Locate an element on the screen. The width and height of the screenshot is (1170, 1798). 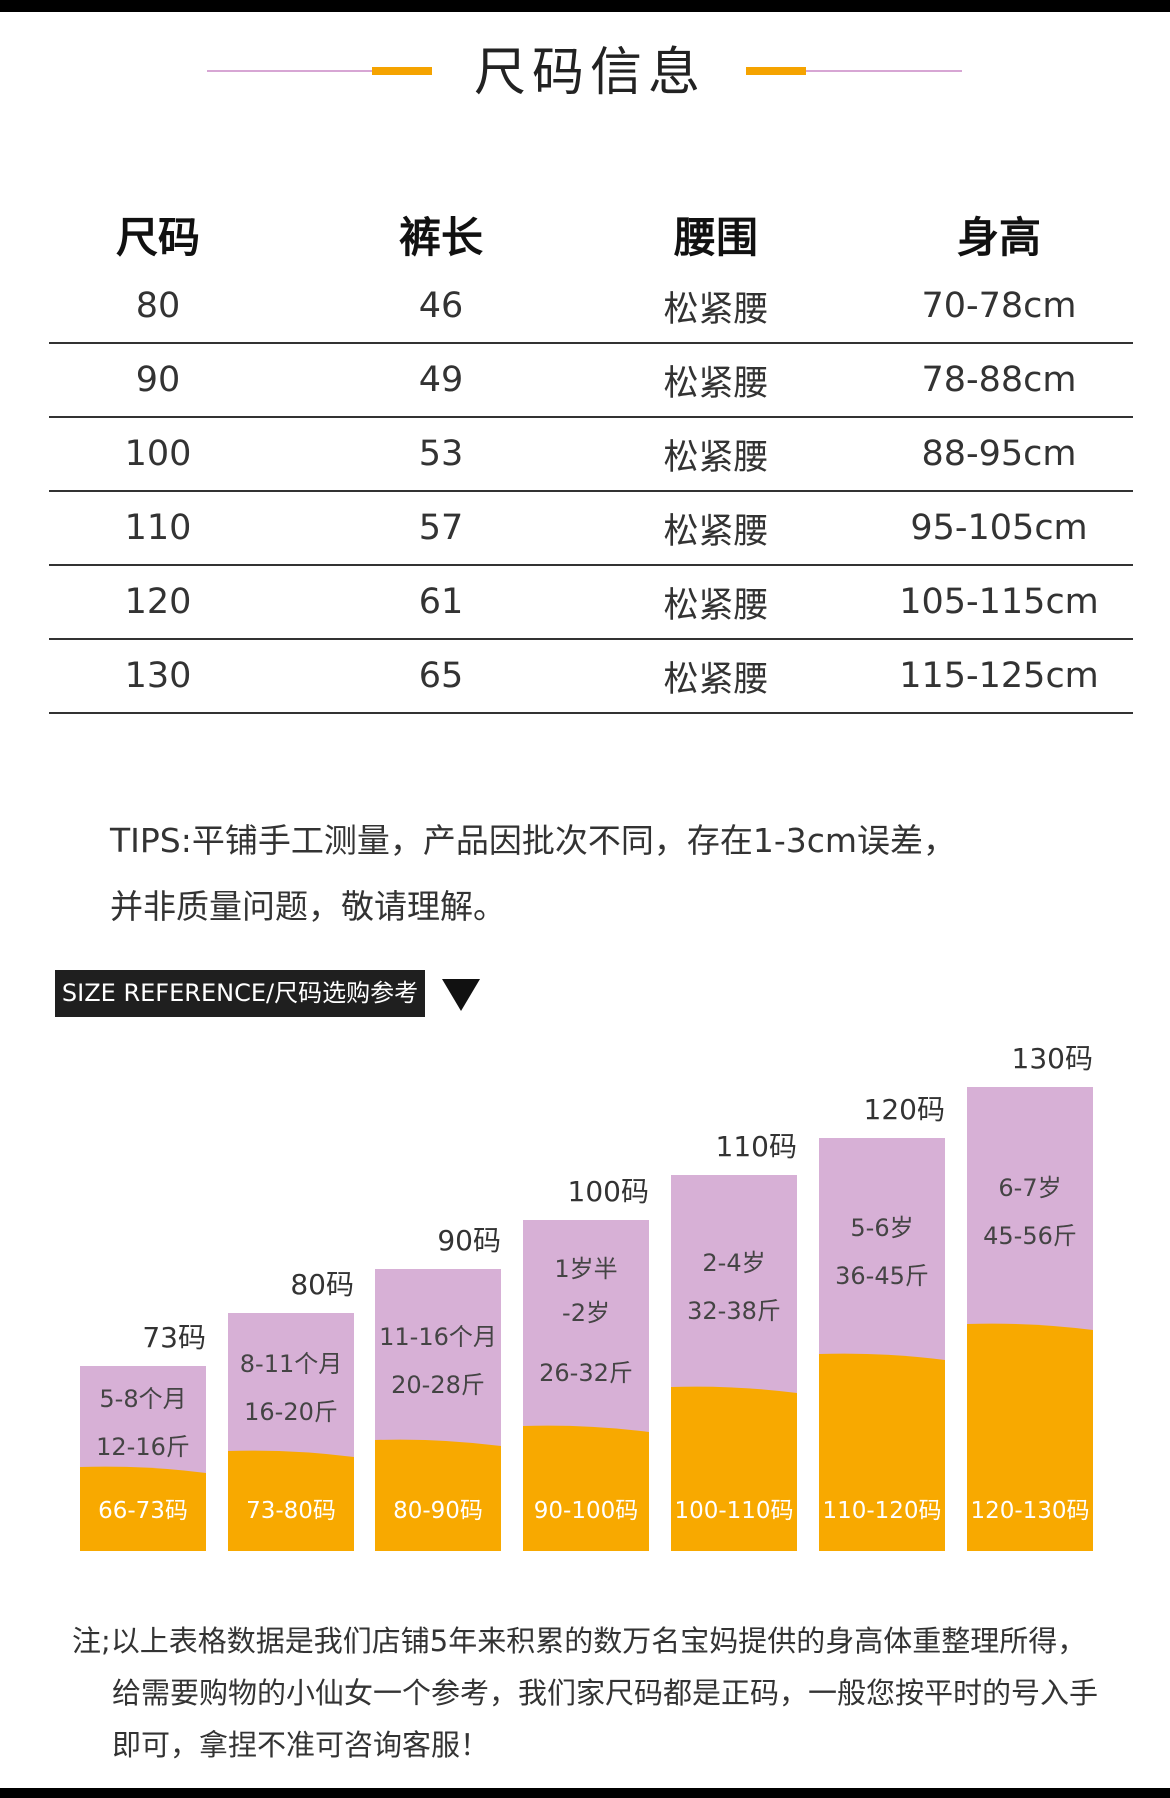
bar-weight: 45-56斤 is located at coordinates (1030, 1235).